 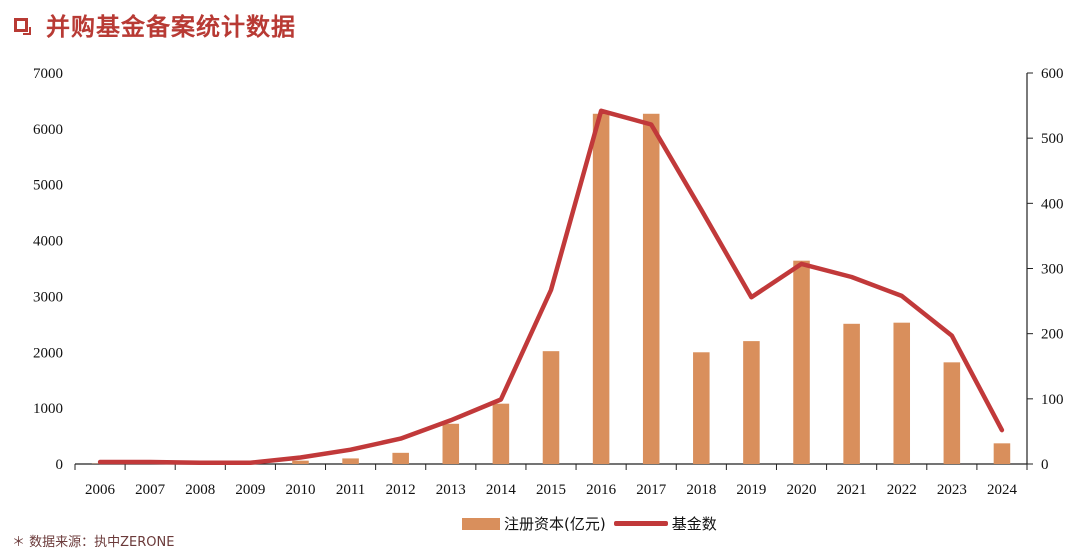 What do you see at coordinates (601, 490) in the screenshot?
I see `x-tick-label: 2016` at bounding box center [601, 490].